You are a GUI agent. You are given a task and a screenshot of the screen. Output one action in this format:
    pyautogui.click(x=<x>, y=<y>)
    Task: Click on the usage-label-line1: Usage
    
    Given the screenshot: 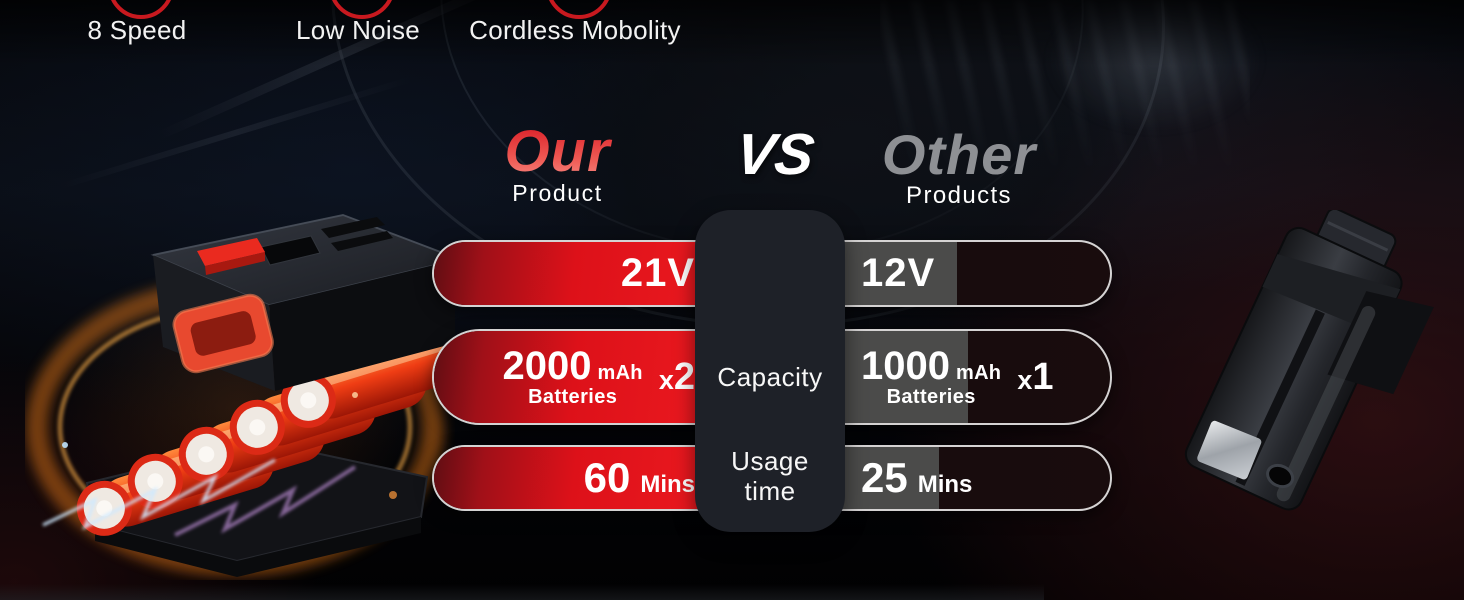 What is the action you would take?
    pyautogui.click(x=770, y=461)
    